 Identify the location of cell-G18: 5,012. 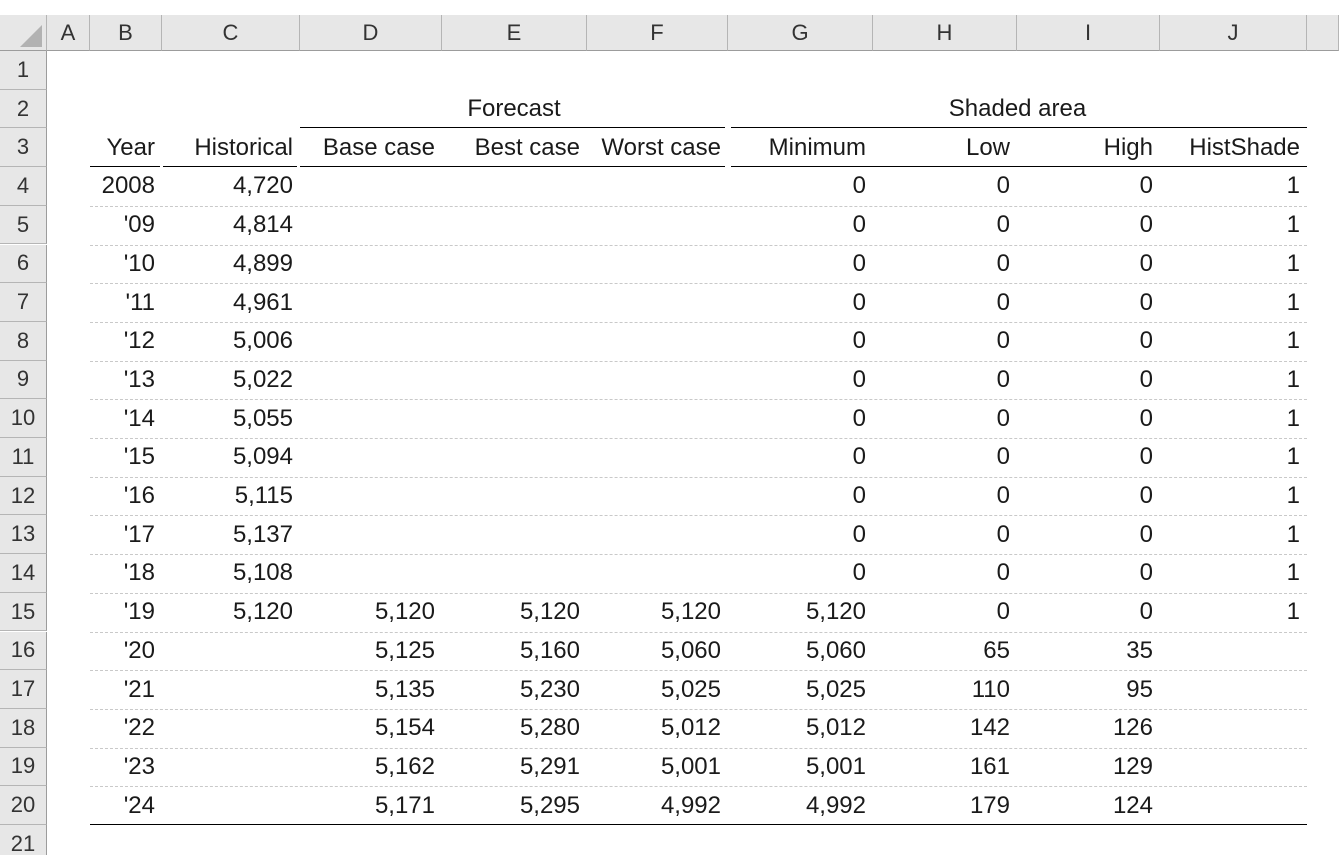
(835, 728).